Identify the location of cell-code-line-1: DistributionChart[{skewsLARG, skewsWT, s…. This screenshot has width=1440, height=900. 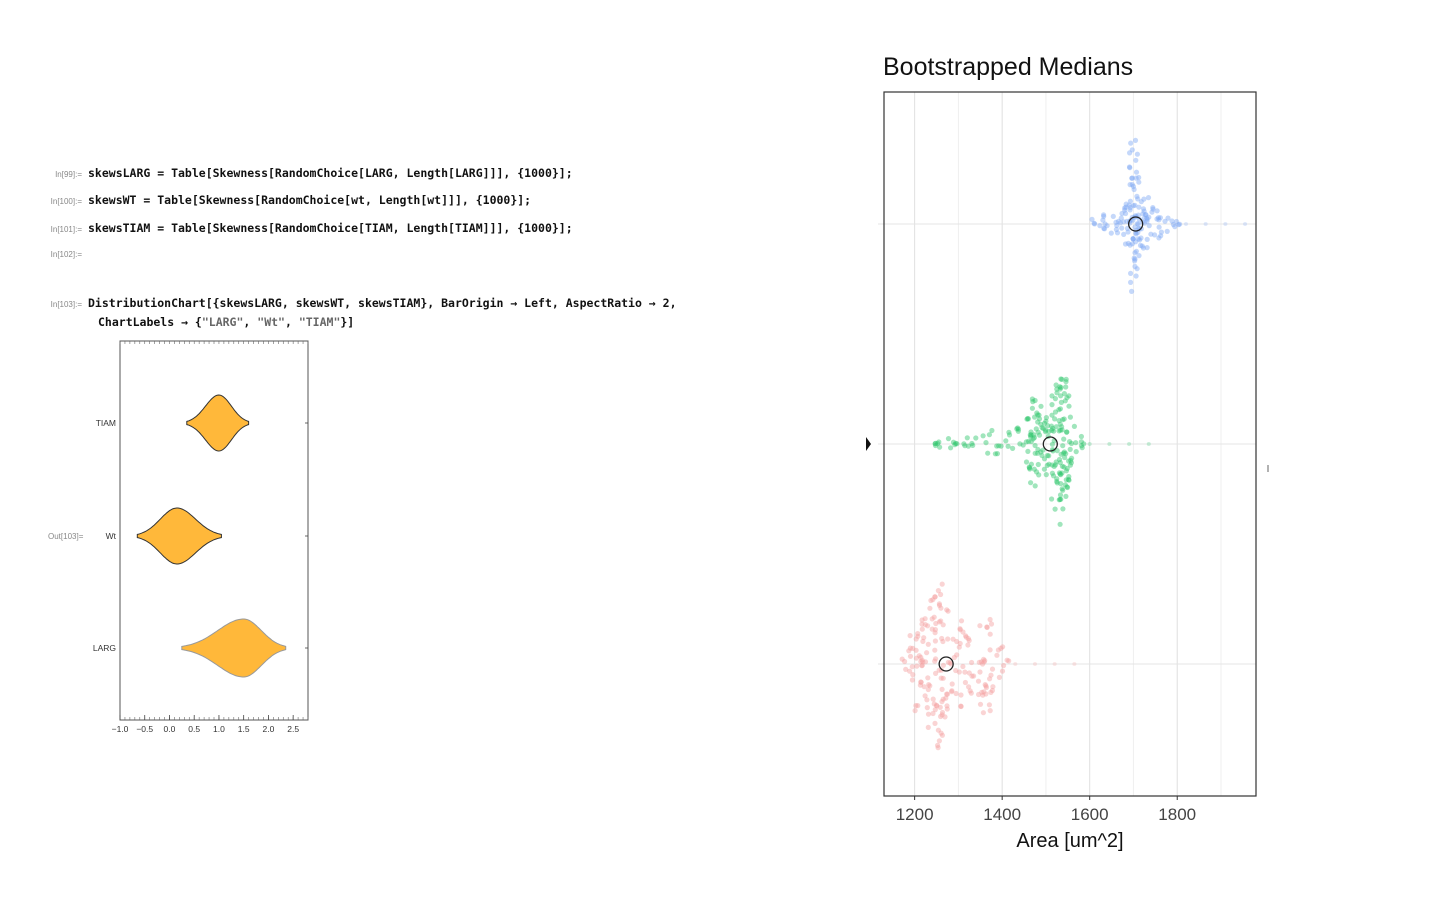
(382, 303).